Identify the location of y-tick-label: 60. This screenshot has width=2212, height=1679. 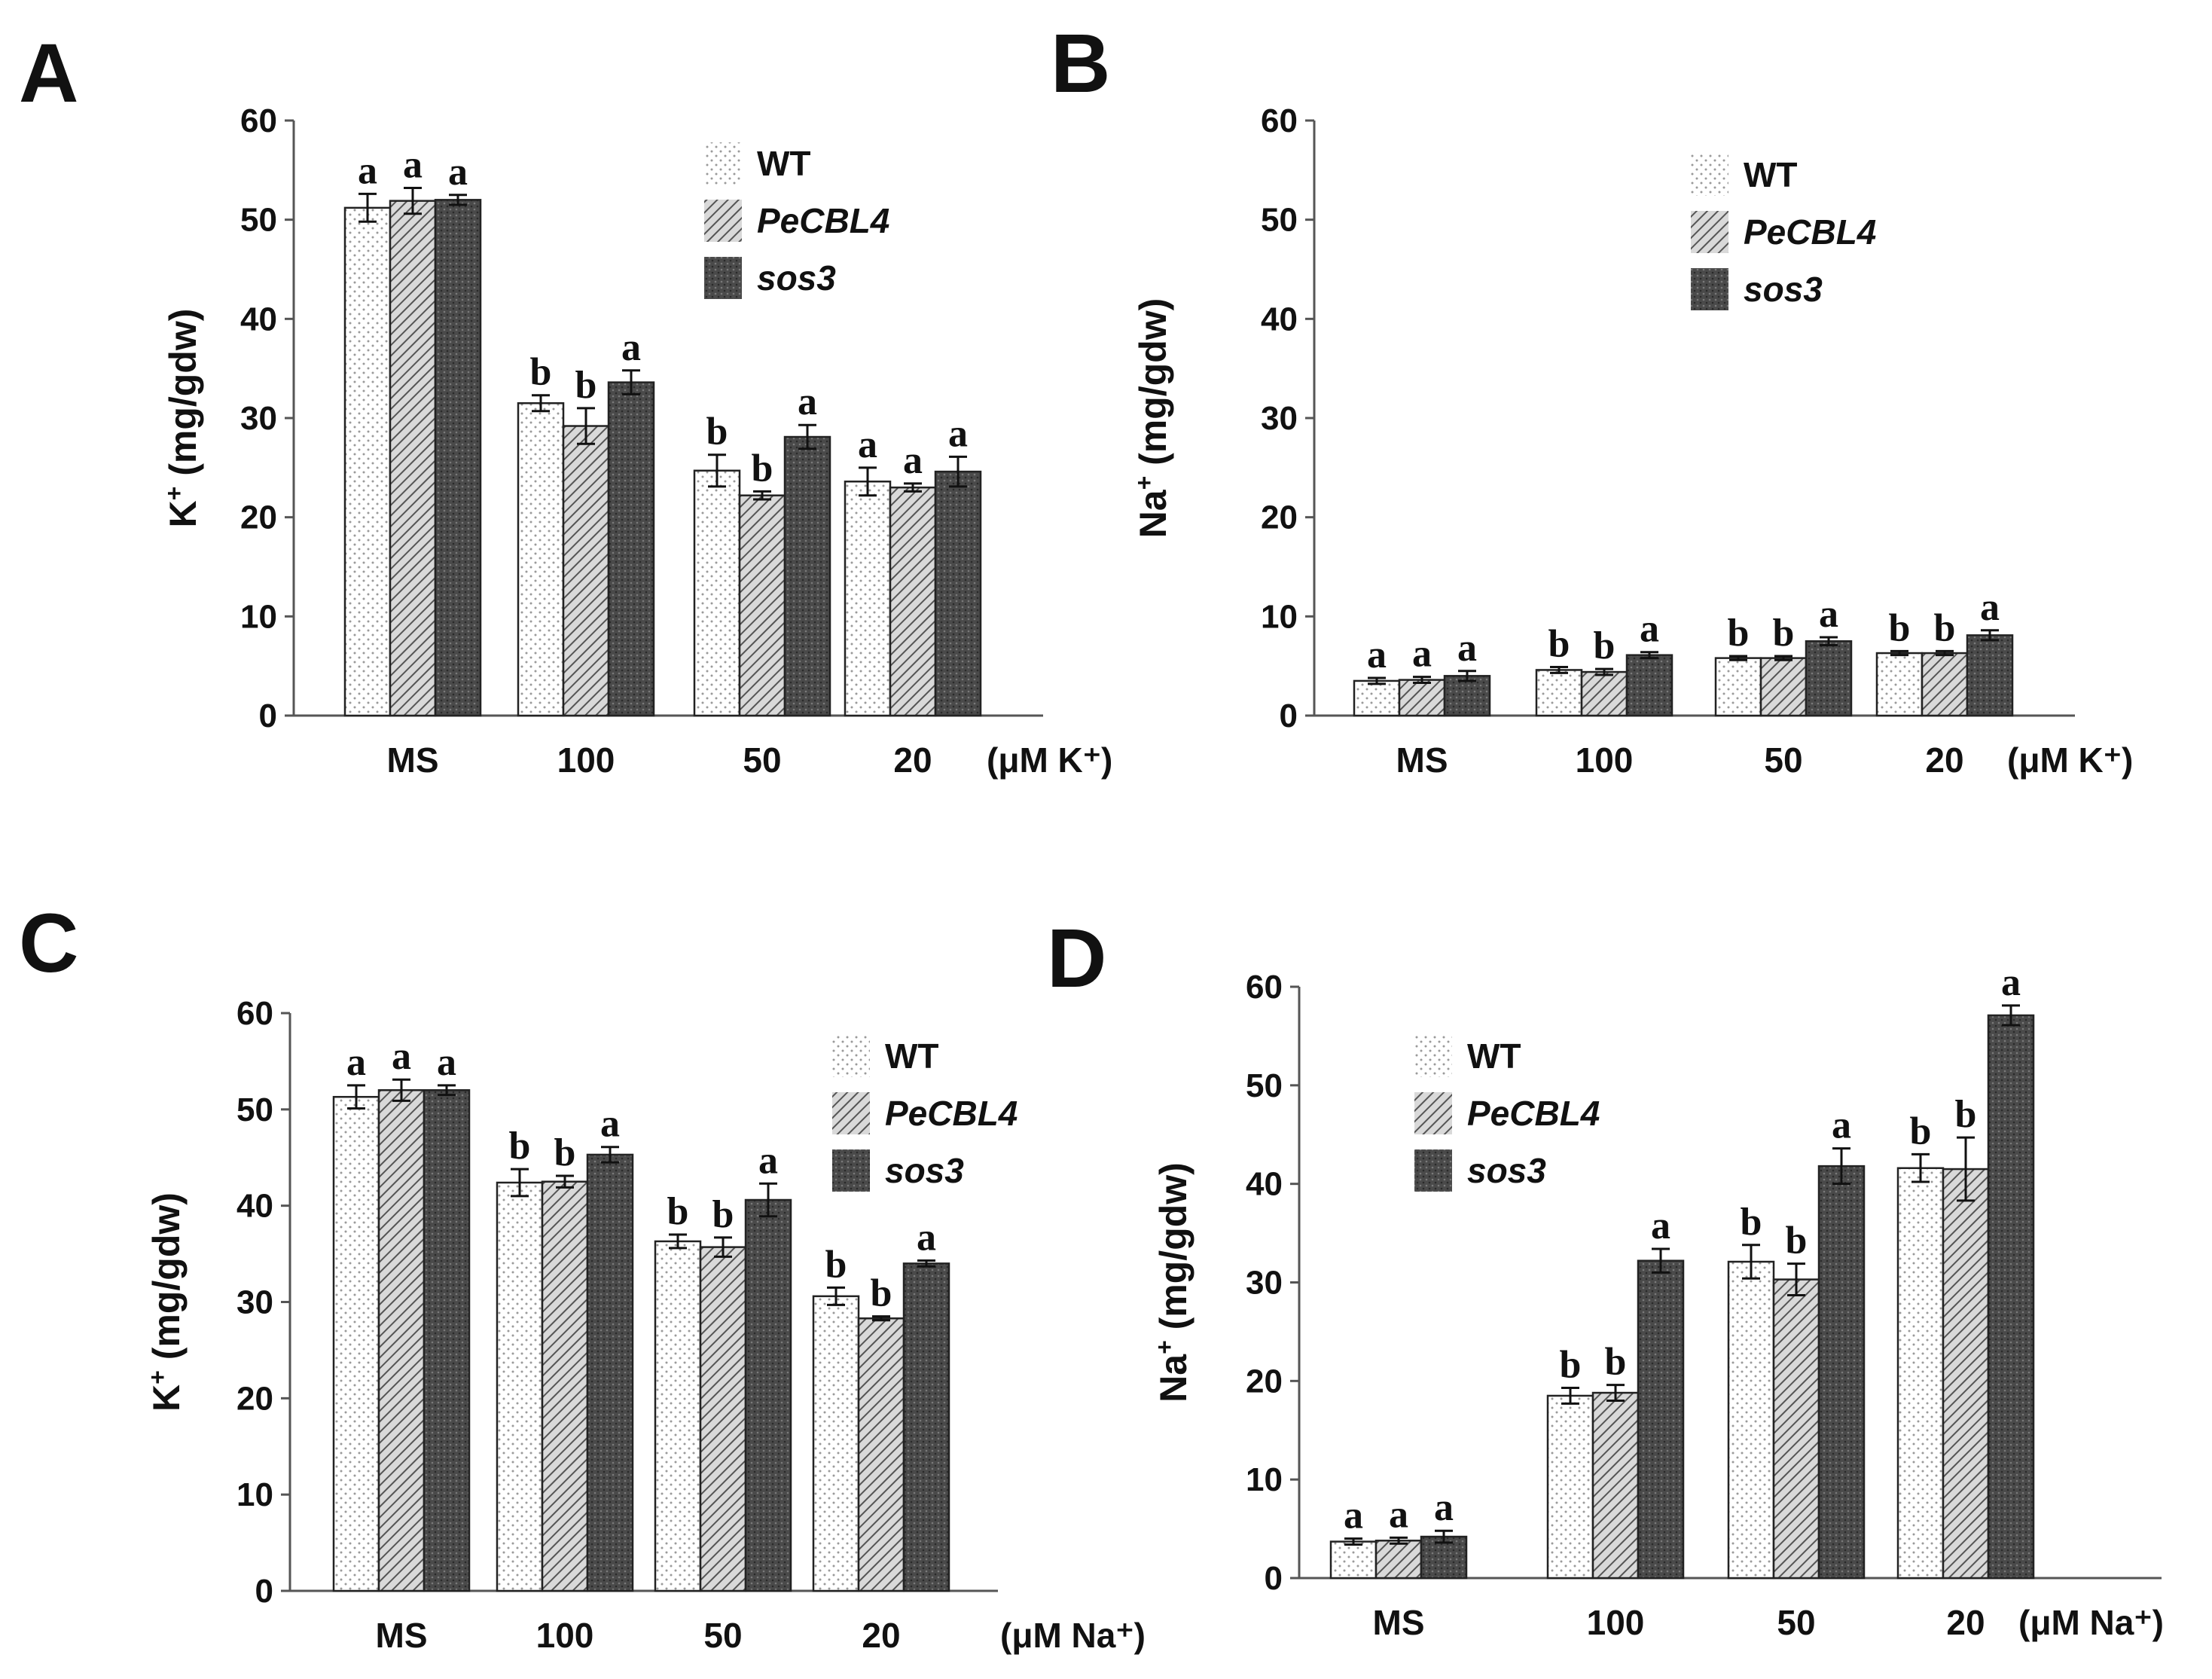
(1279, 120).